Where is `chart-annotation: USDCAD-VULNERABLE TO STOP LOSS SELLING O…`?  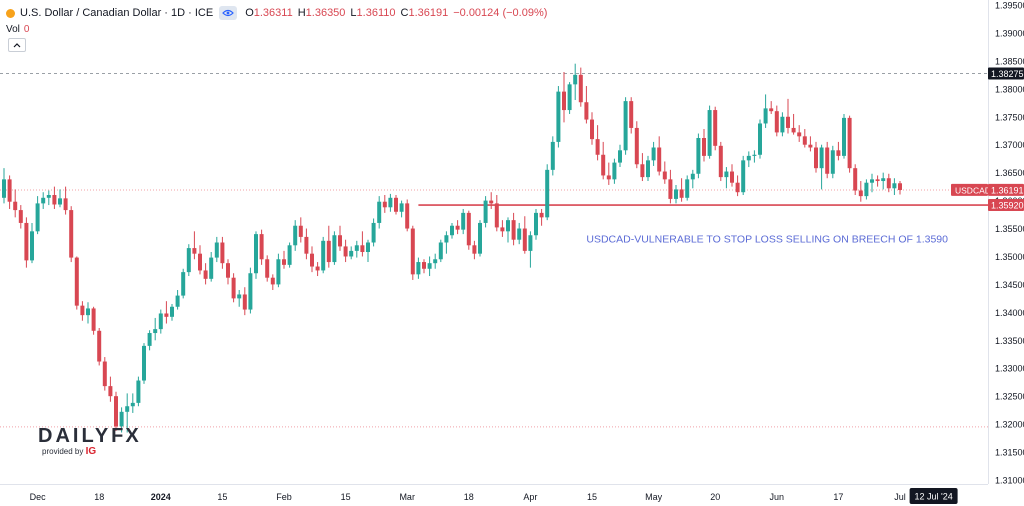 chart-annotation: USDCAD-VULNERABLE TO STOP LOSS SELLING O… is located at coordinates (767, 240).